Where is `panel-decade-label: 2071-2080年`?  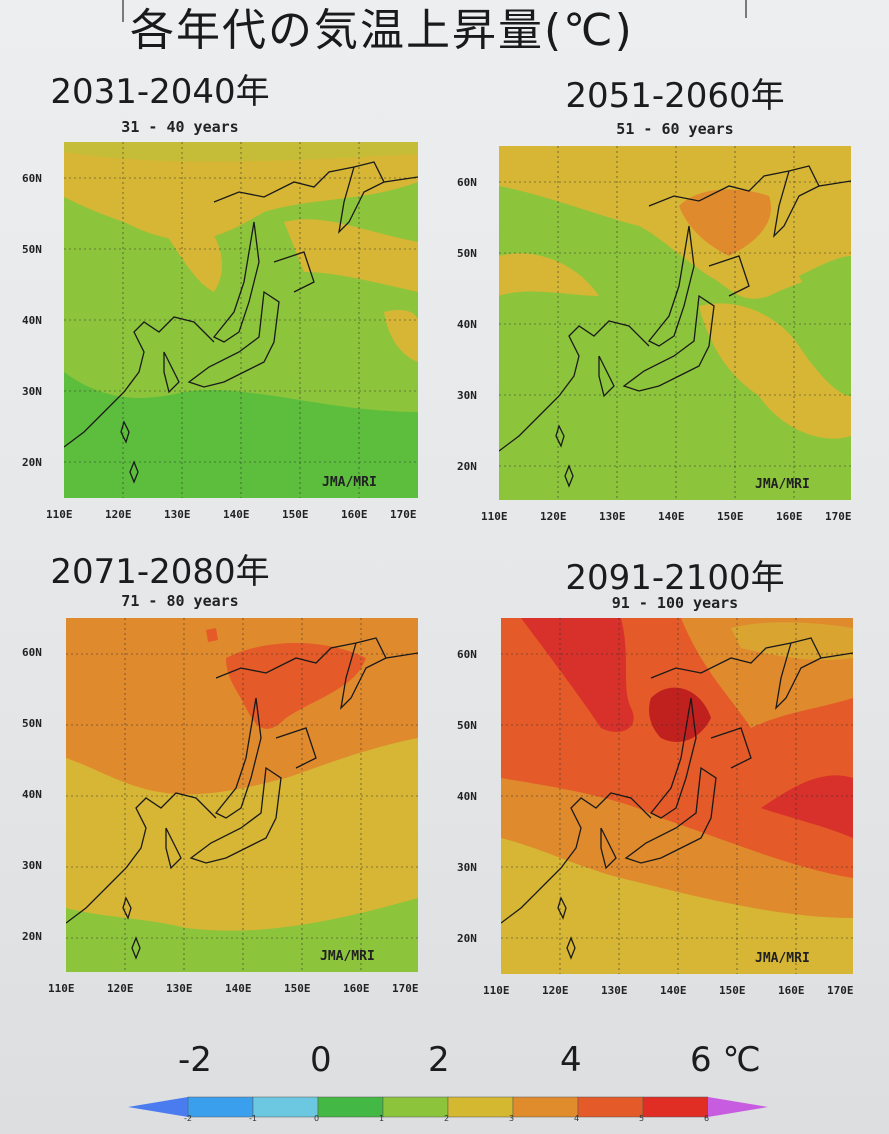
panel-decade-label: 2071-2080年 is located at coordinates (160, 572).